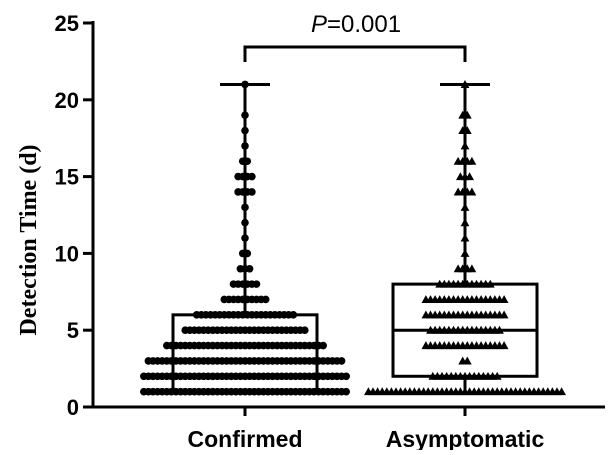 This screenshot has height=455, width=610. I want to click on significance-annotation: P=0.001, so click(355, 36).